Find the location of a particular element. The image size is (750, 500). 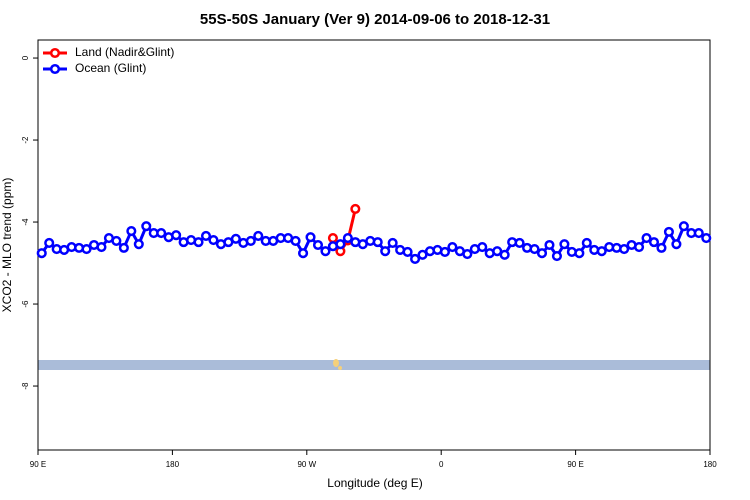

y-tick-label: -2 is located at coordinates (25, 140).